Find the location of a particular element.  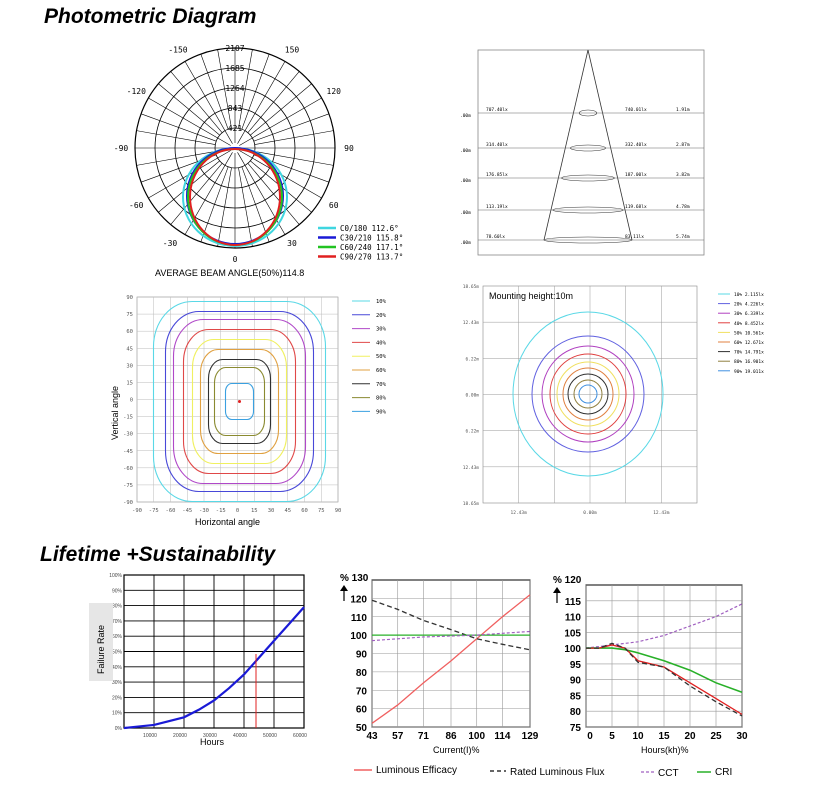

cone-frame is located at coordinates (591, 152).